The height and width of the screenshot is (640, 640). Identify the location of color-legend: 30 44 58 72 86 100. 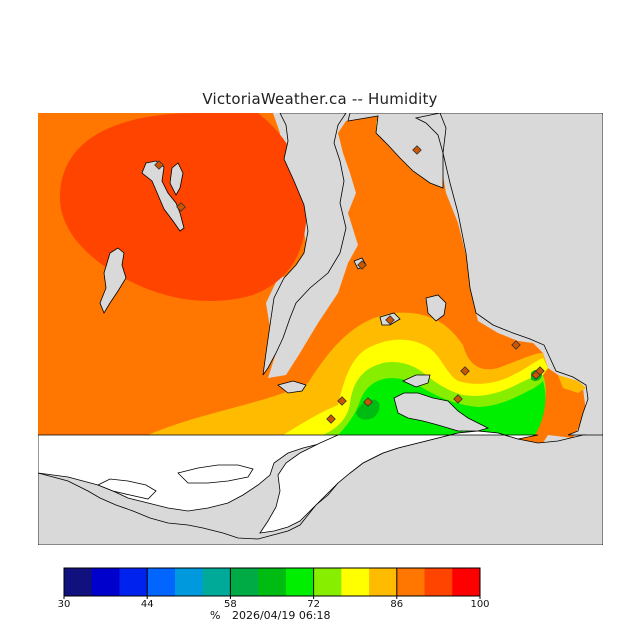
(274, 588).